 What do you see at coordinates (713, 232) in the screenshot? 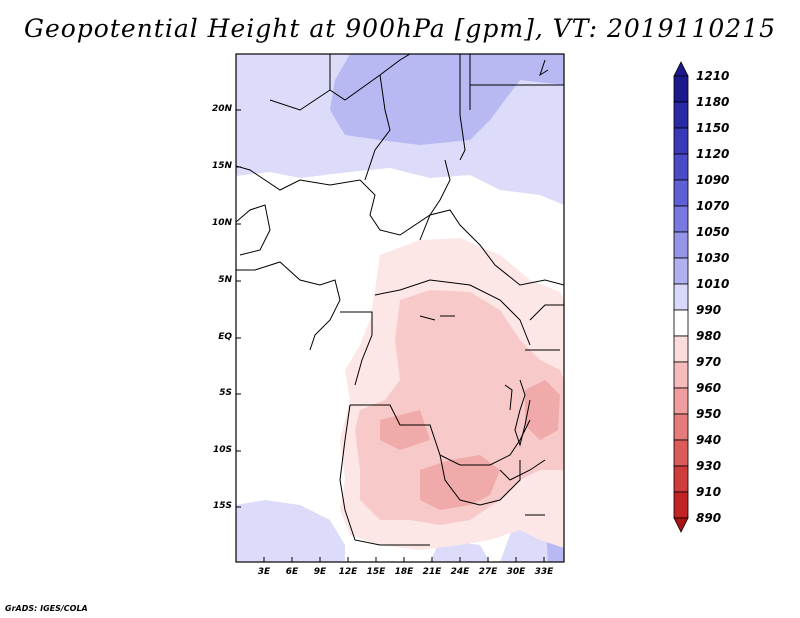
I see `colorbar-level-label: 1050` at bounding box center [713, 232].